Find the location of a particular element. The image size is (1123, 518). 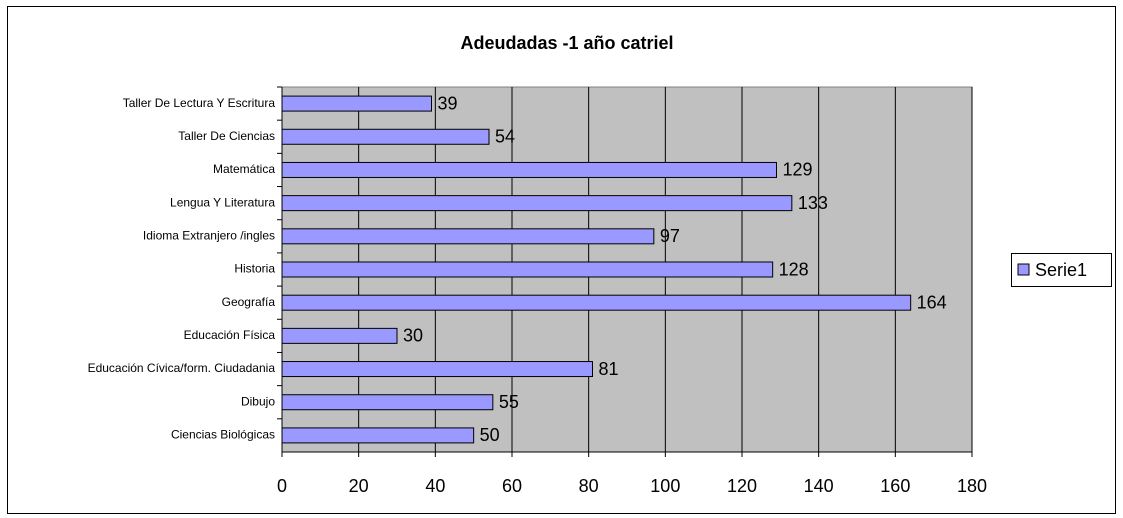

value-label: 50 is located at coordinates (490, 435).